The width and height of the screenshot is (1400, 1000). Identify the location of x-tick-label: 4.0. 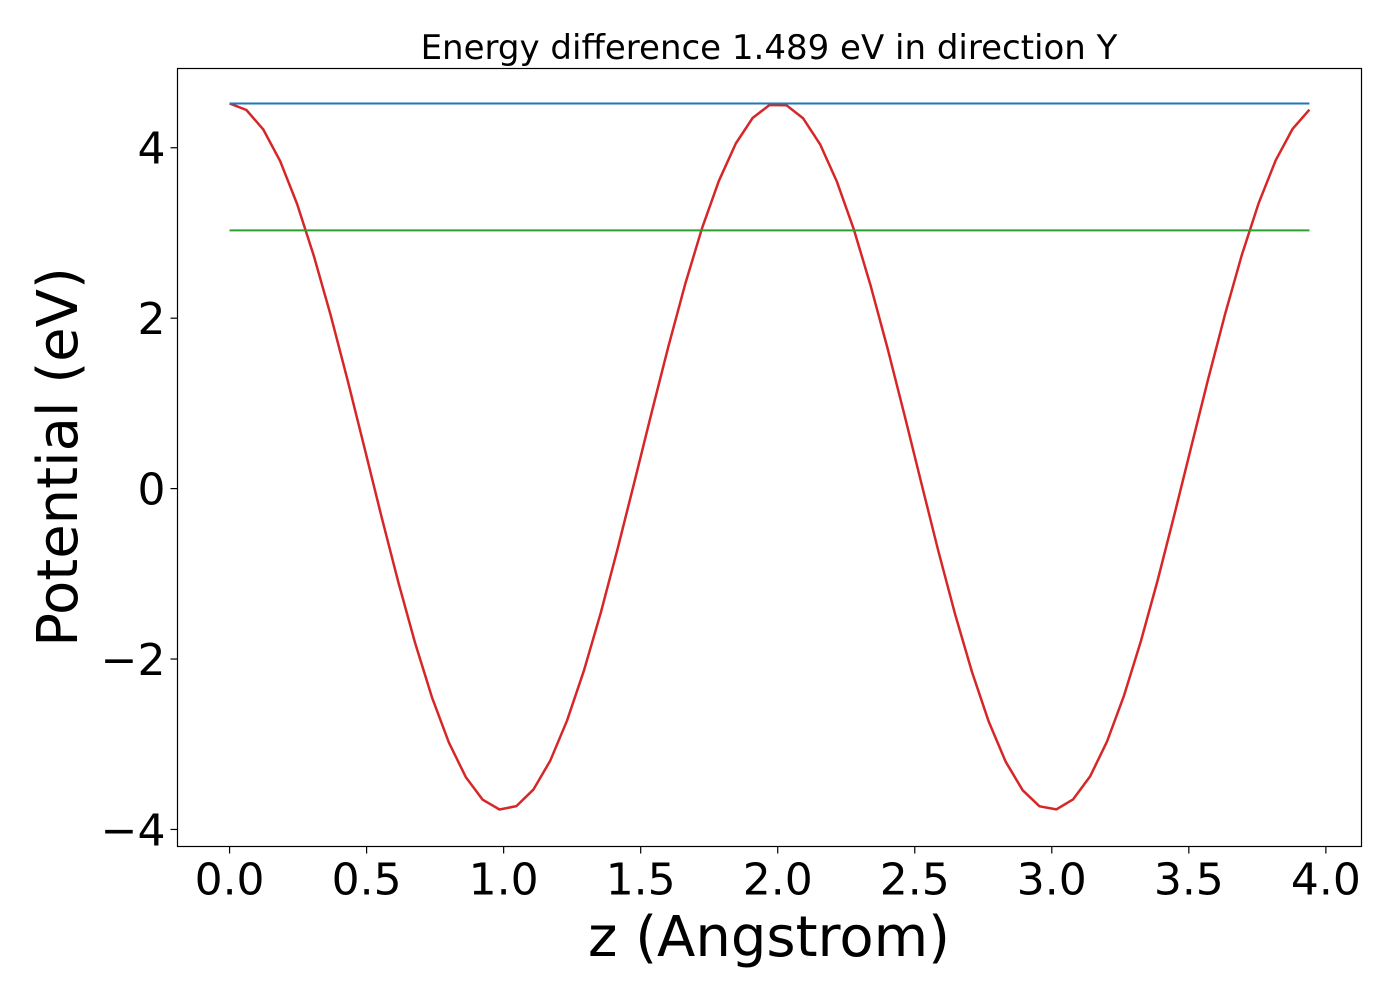
(1326, 880).